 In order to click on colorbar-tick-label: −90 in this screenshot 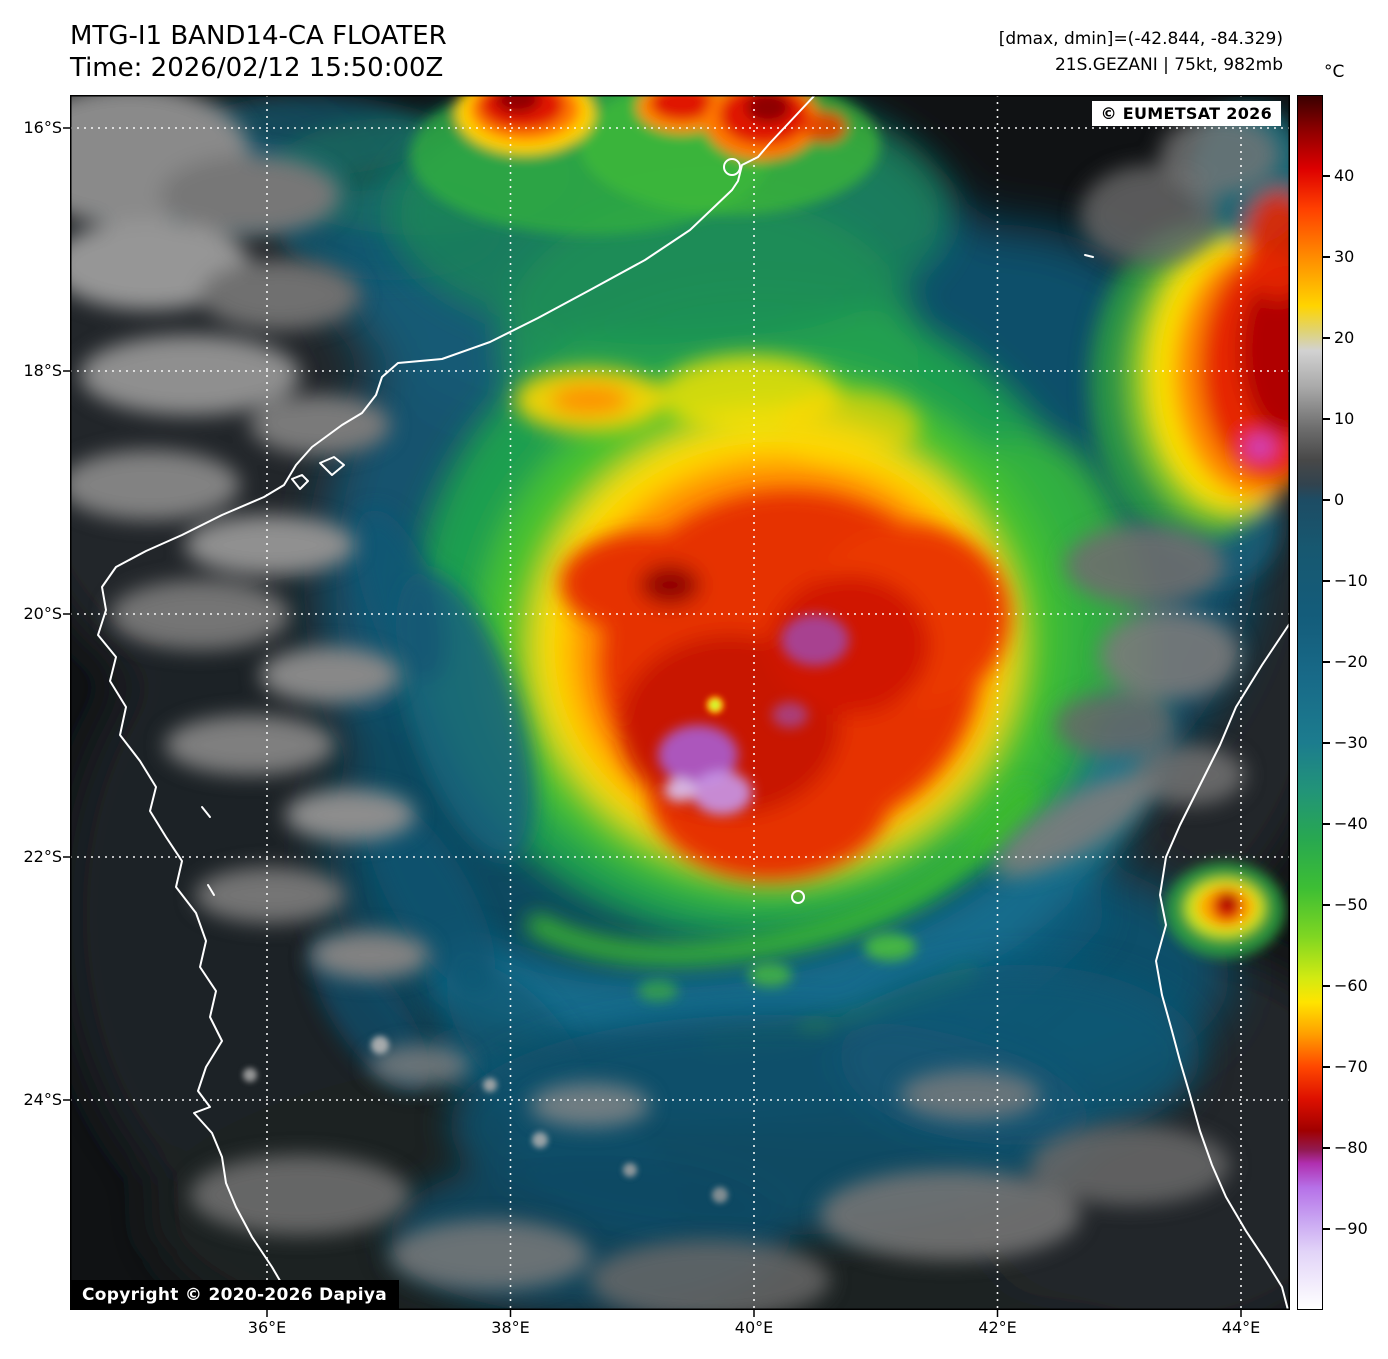, I will do `click(1351, 1228)`.